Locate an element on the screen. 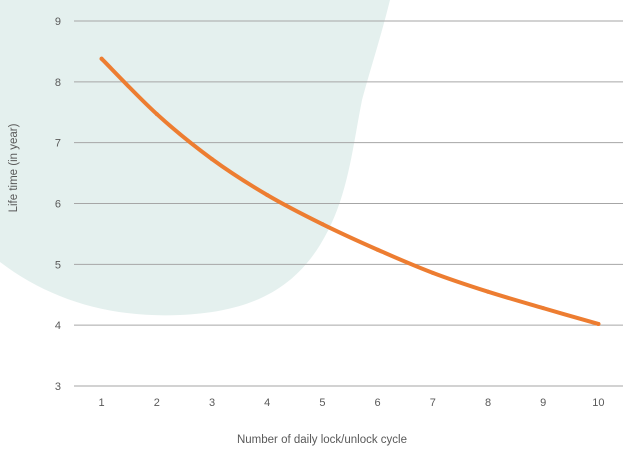  x-tick-label: 2 is located at coordinates (157, 403).